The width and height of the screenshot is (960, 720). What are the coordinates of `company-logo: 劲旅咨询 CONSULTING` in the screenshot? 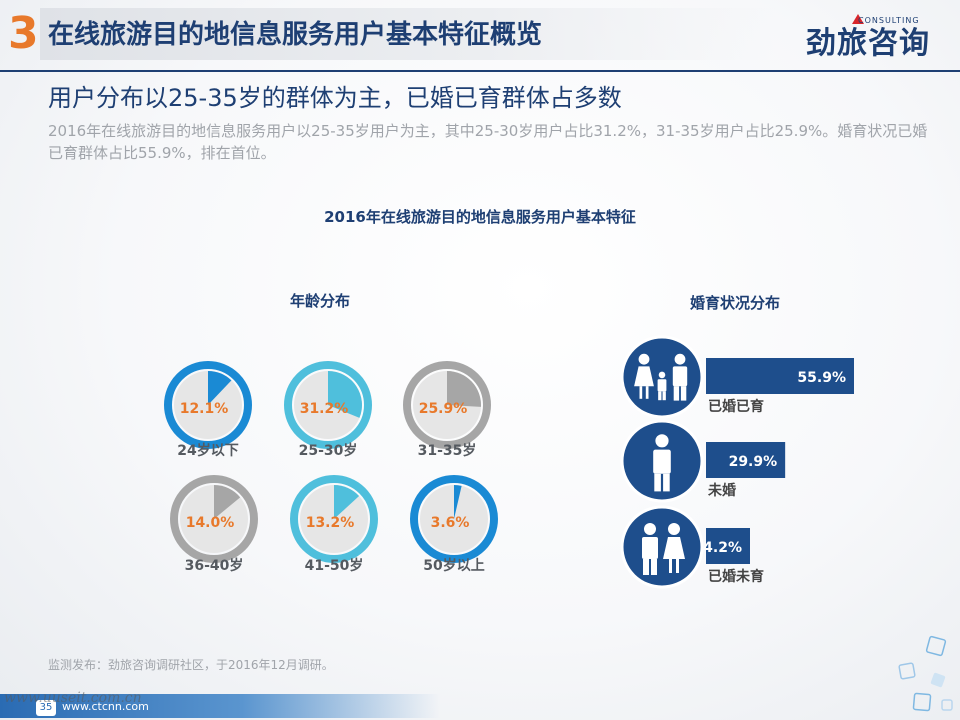 It's located at (876, 37).